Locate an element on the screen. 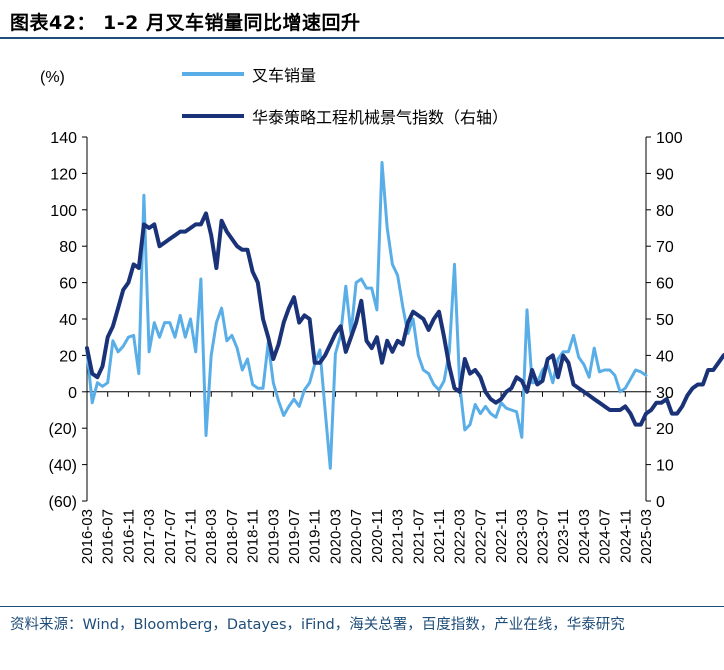 Image resolution: width=724 pixels, height=670 pixels. right-tick-label: 30 is located at coordinates (665, 393).